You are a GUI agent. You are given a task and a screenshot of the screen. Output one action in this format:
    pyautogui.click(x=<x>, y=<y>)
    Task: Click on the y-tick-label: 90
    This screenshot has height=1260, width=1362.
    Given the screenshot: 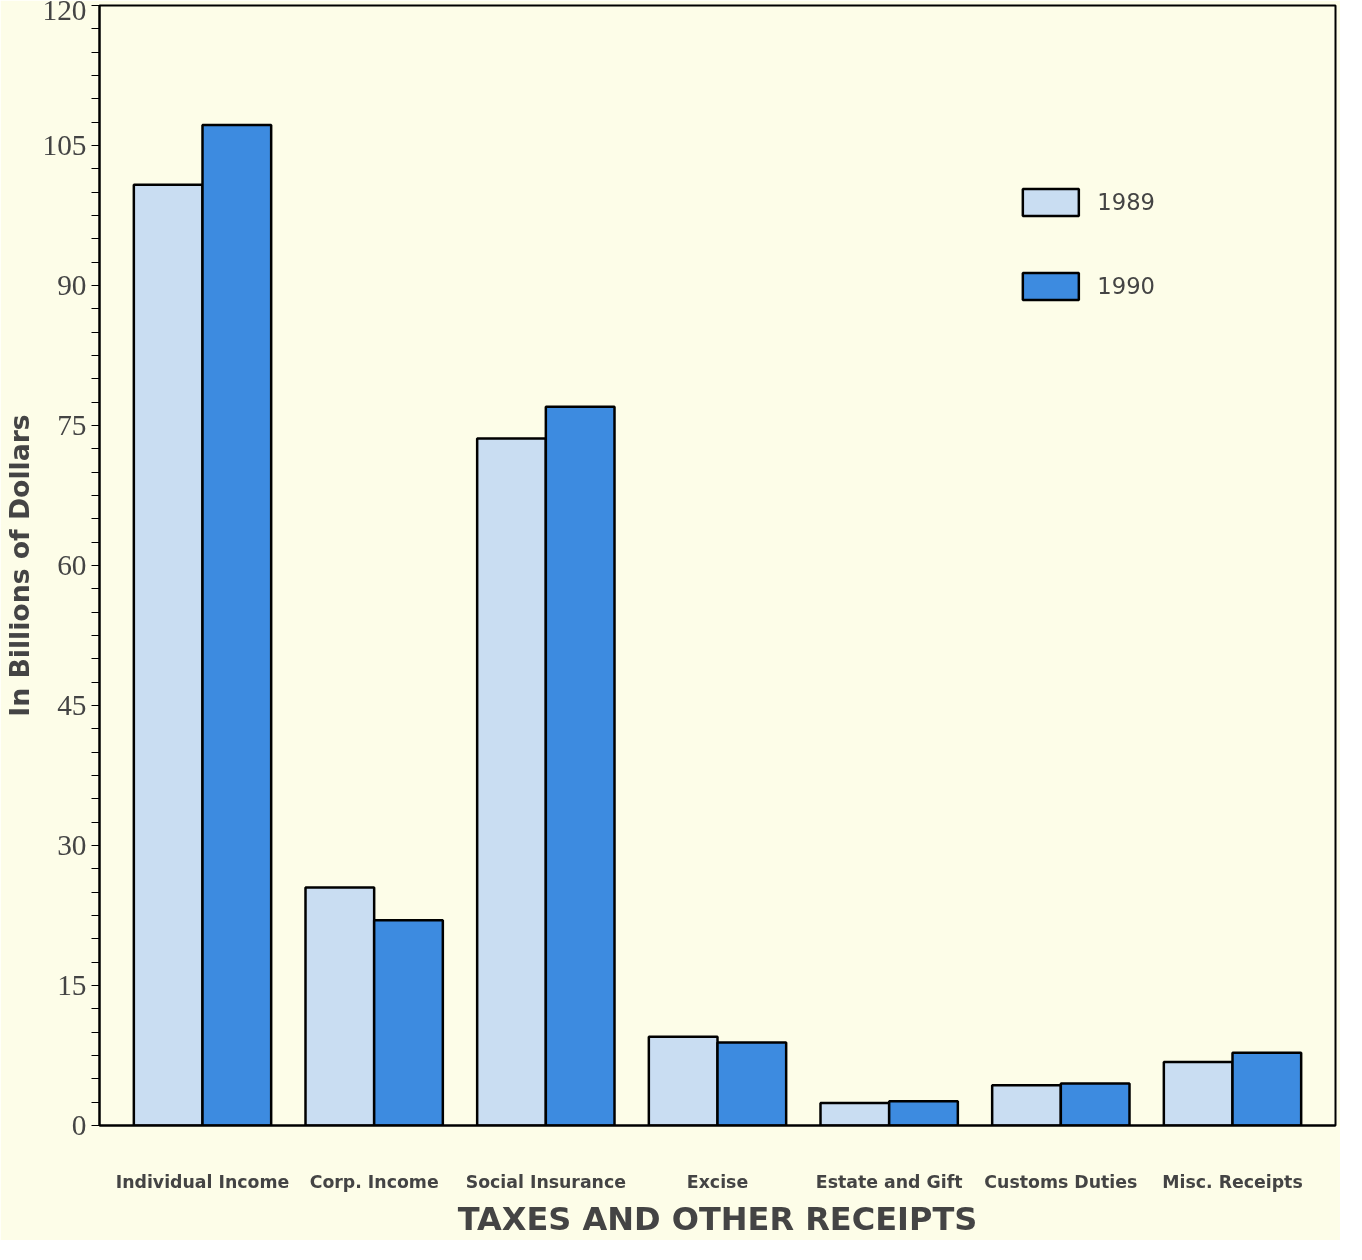 What is the action you would take?
    pyautogui.click(x=72, y=285)
    